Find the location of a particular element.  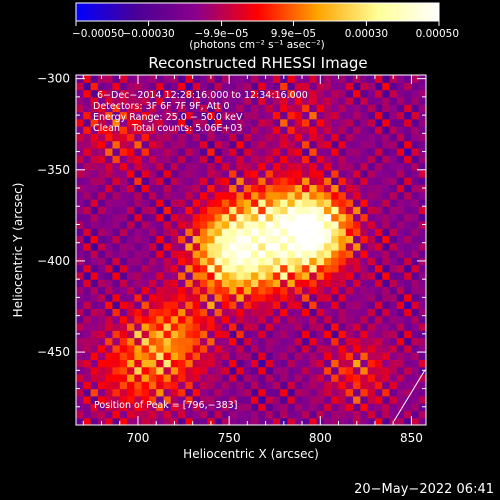

x-tick-label: 850 is located at coordinates (411, 438).